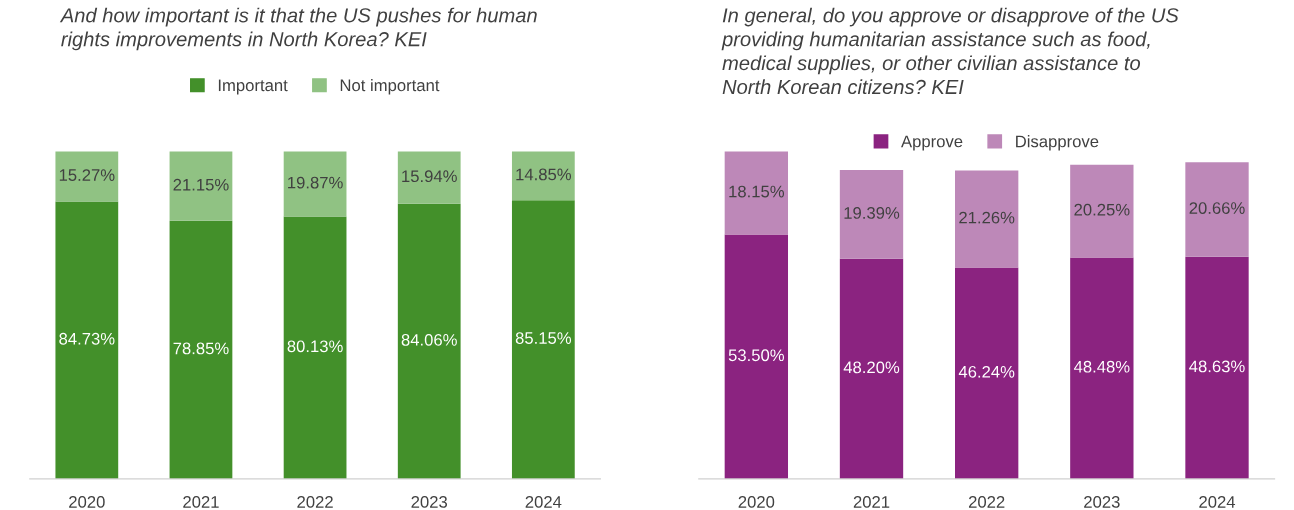  What do you see at coordinates (932, 143) in the screenshot?
I see `legend-label: Approve` at bounding box center [932, 143].